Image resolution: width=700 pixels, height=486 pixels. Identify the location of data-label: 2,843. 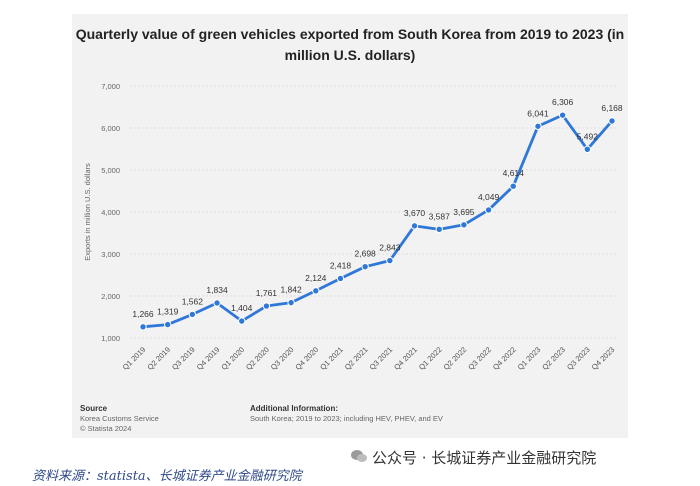
(390, 248).